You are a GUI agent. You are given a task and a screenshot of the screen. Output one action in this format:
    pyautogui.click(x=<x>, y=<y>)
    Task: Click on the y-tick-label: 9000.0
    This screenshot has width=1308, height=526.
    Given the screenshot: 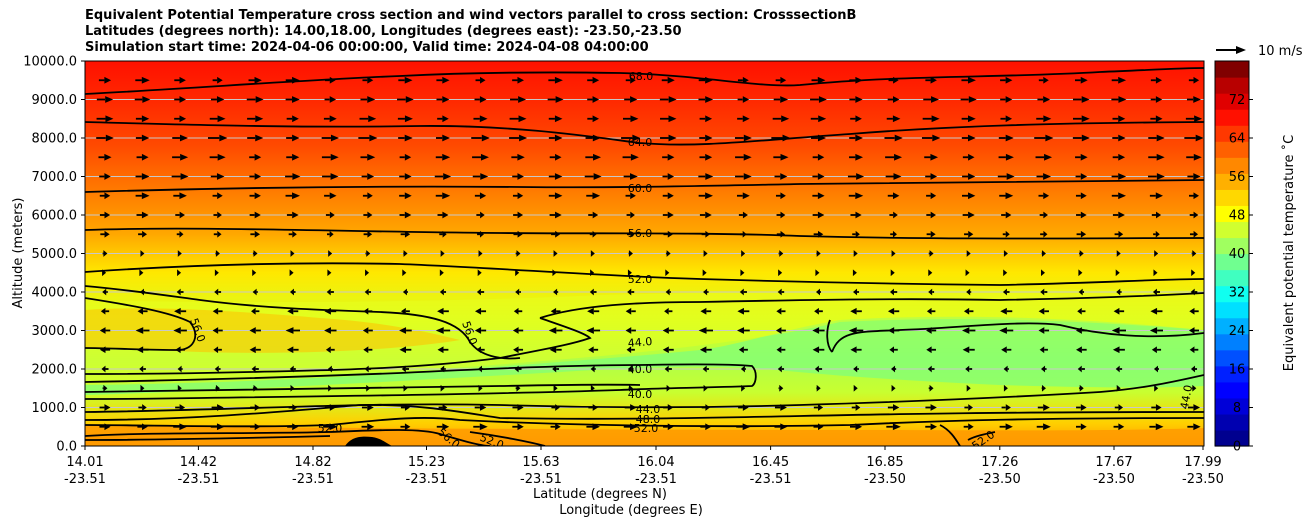 What is the action you would take?
    pyautogui.click(x=55, y=100)
    